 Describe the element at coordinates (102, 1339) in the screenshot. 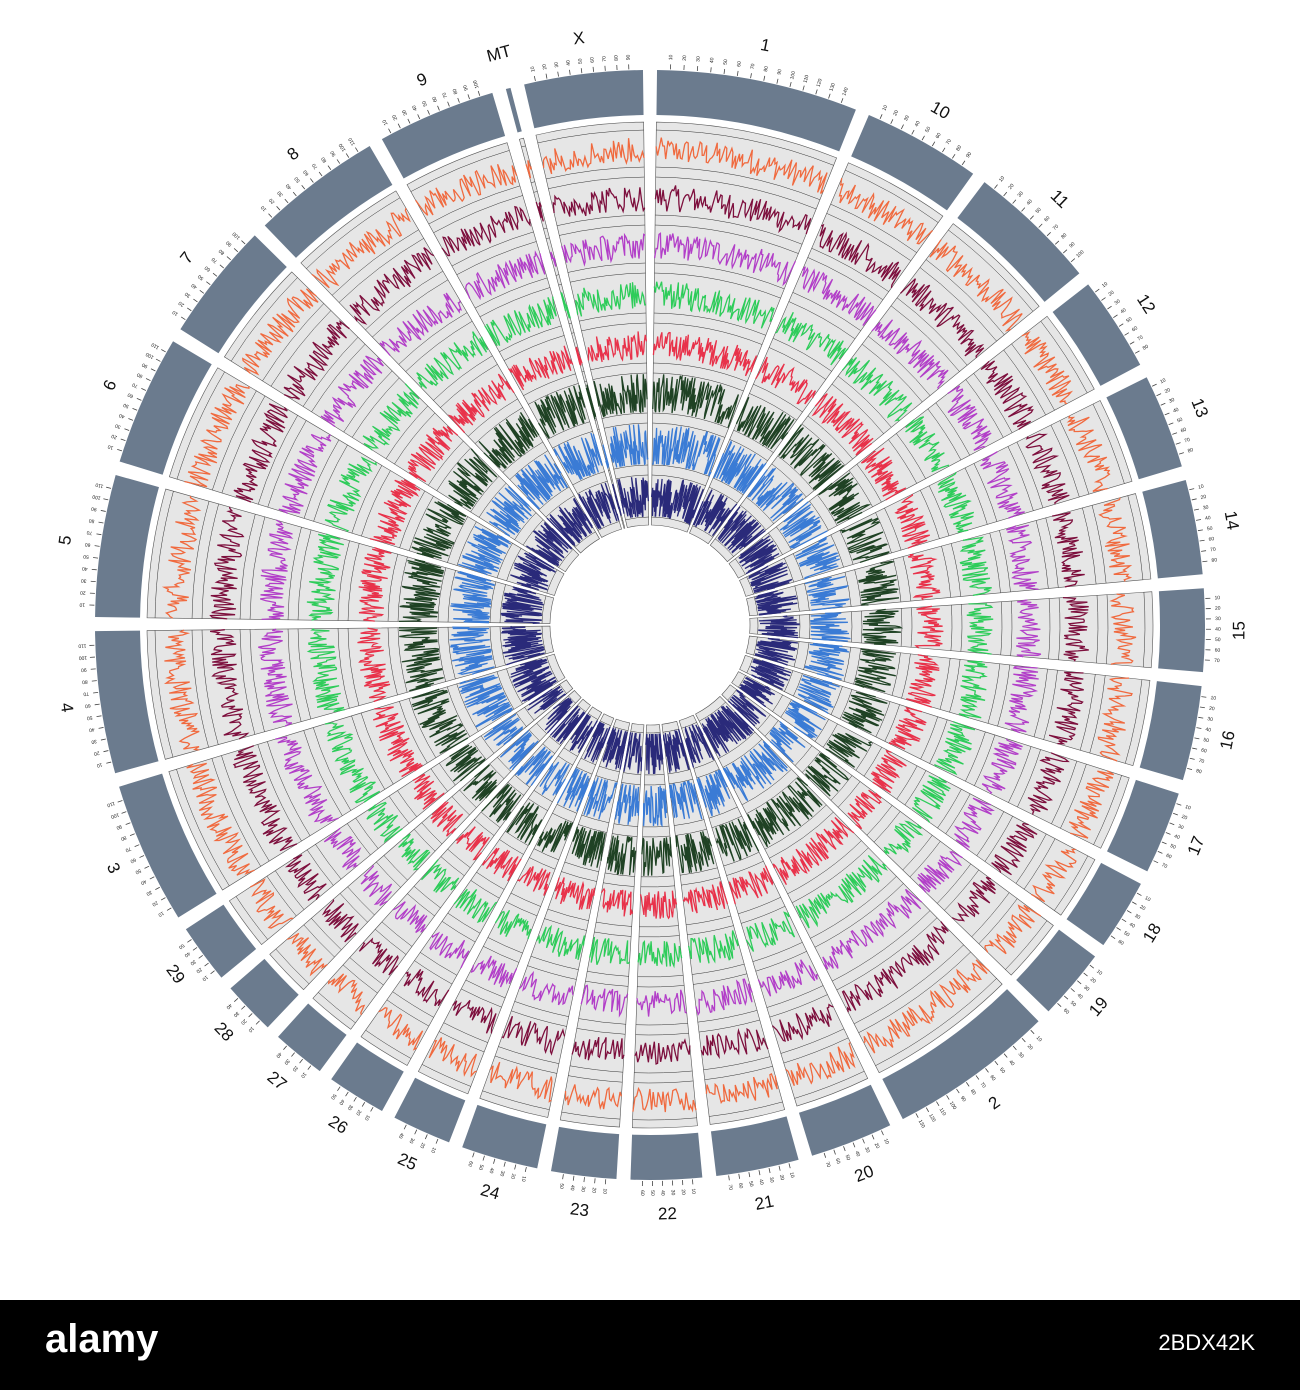

I see `alamy-logo: alamy` at that location.